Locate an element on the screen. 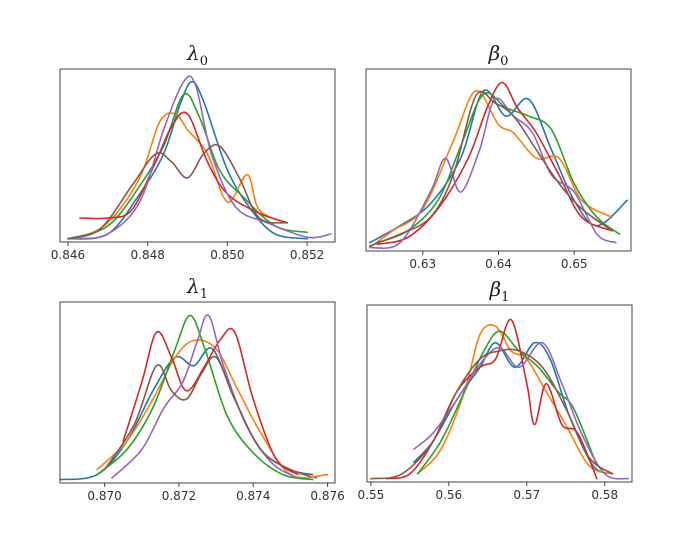  x-tick-label: 0.874 is located at coordinates (253, 496).